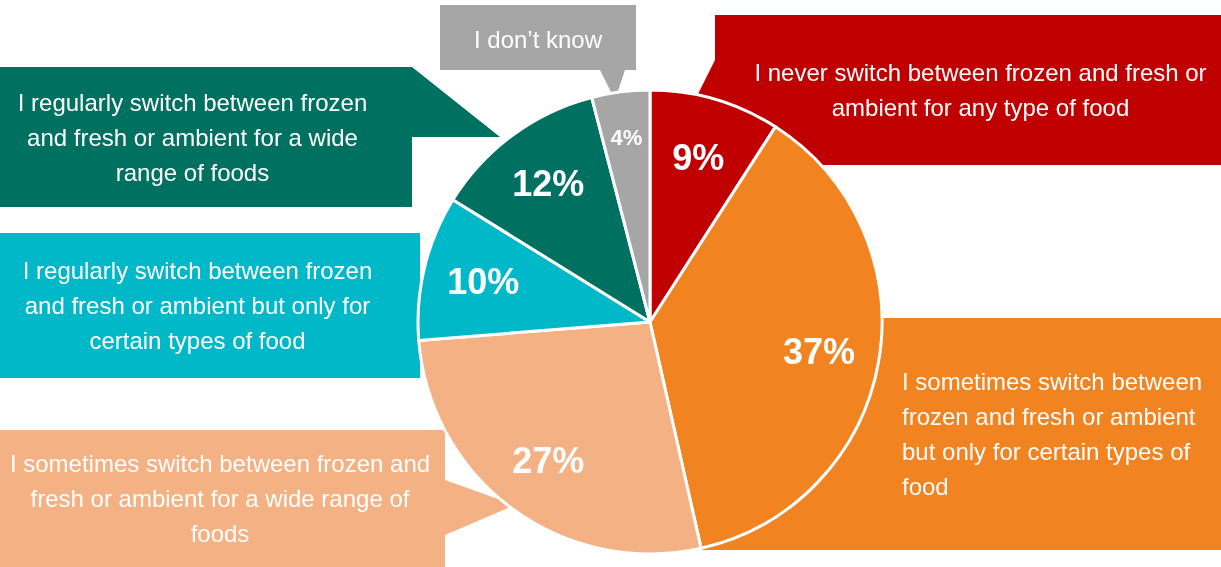 This screenshot has width=1221, height=567. Describe the element at coordinates (220, 499) in the screenshot. I see `slice-label: I sometimes switch between frozen and fresh or ambient for a wide range of foods` at that location.